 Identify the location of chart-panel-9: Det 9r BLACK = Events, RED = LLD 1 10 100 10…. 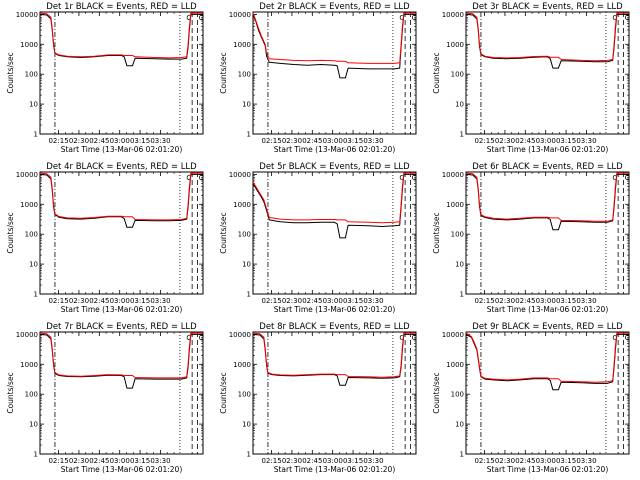
(531, 398).